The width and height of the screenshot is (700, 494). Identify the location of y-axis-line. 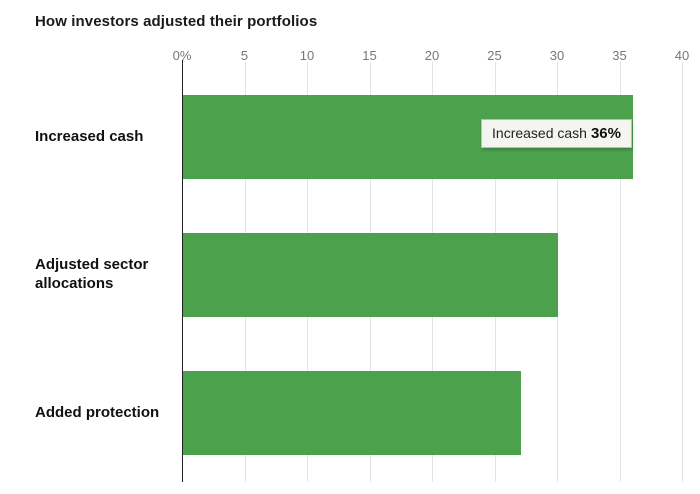
(182, 271).